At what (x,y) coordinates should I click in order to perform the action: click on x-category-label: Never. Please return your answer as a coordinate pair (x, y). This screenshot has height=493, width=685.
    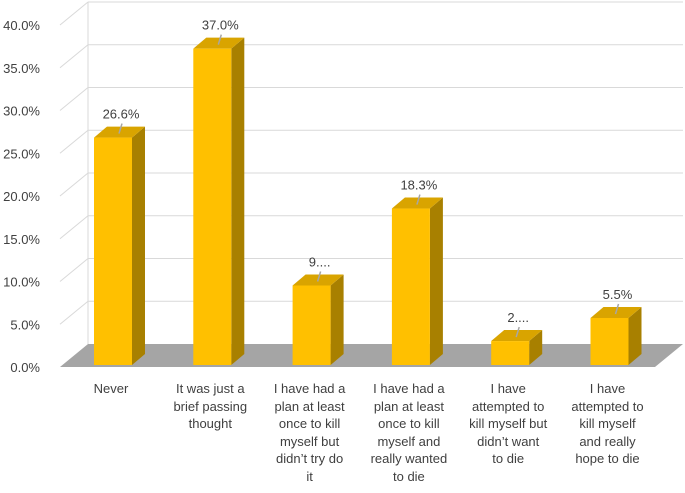
    Looking at the image, I should click on (111, 389).